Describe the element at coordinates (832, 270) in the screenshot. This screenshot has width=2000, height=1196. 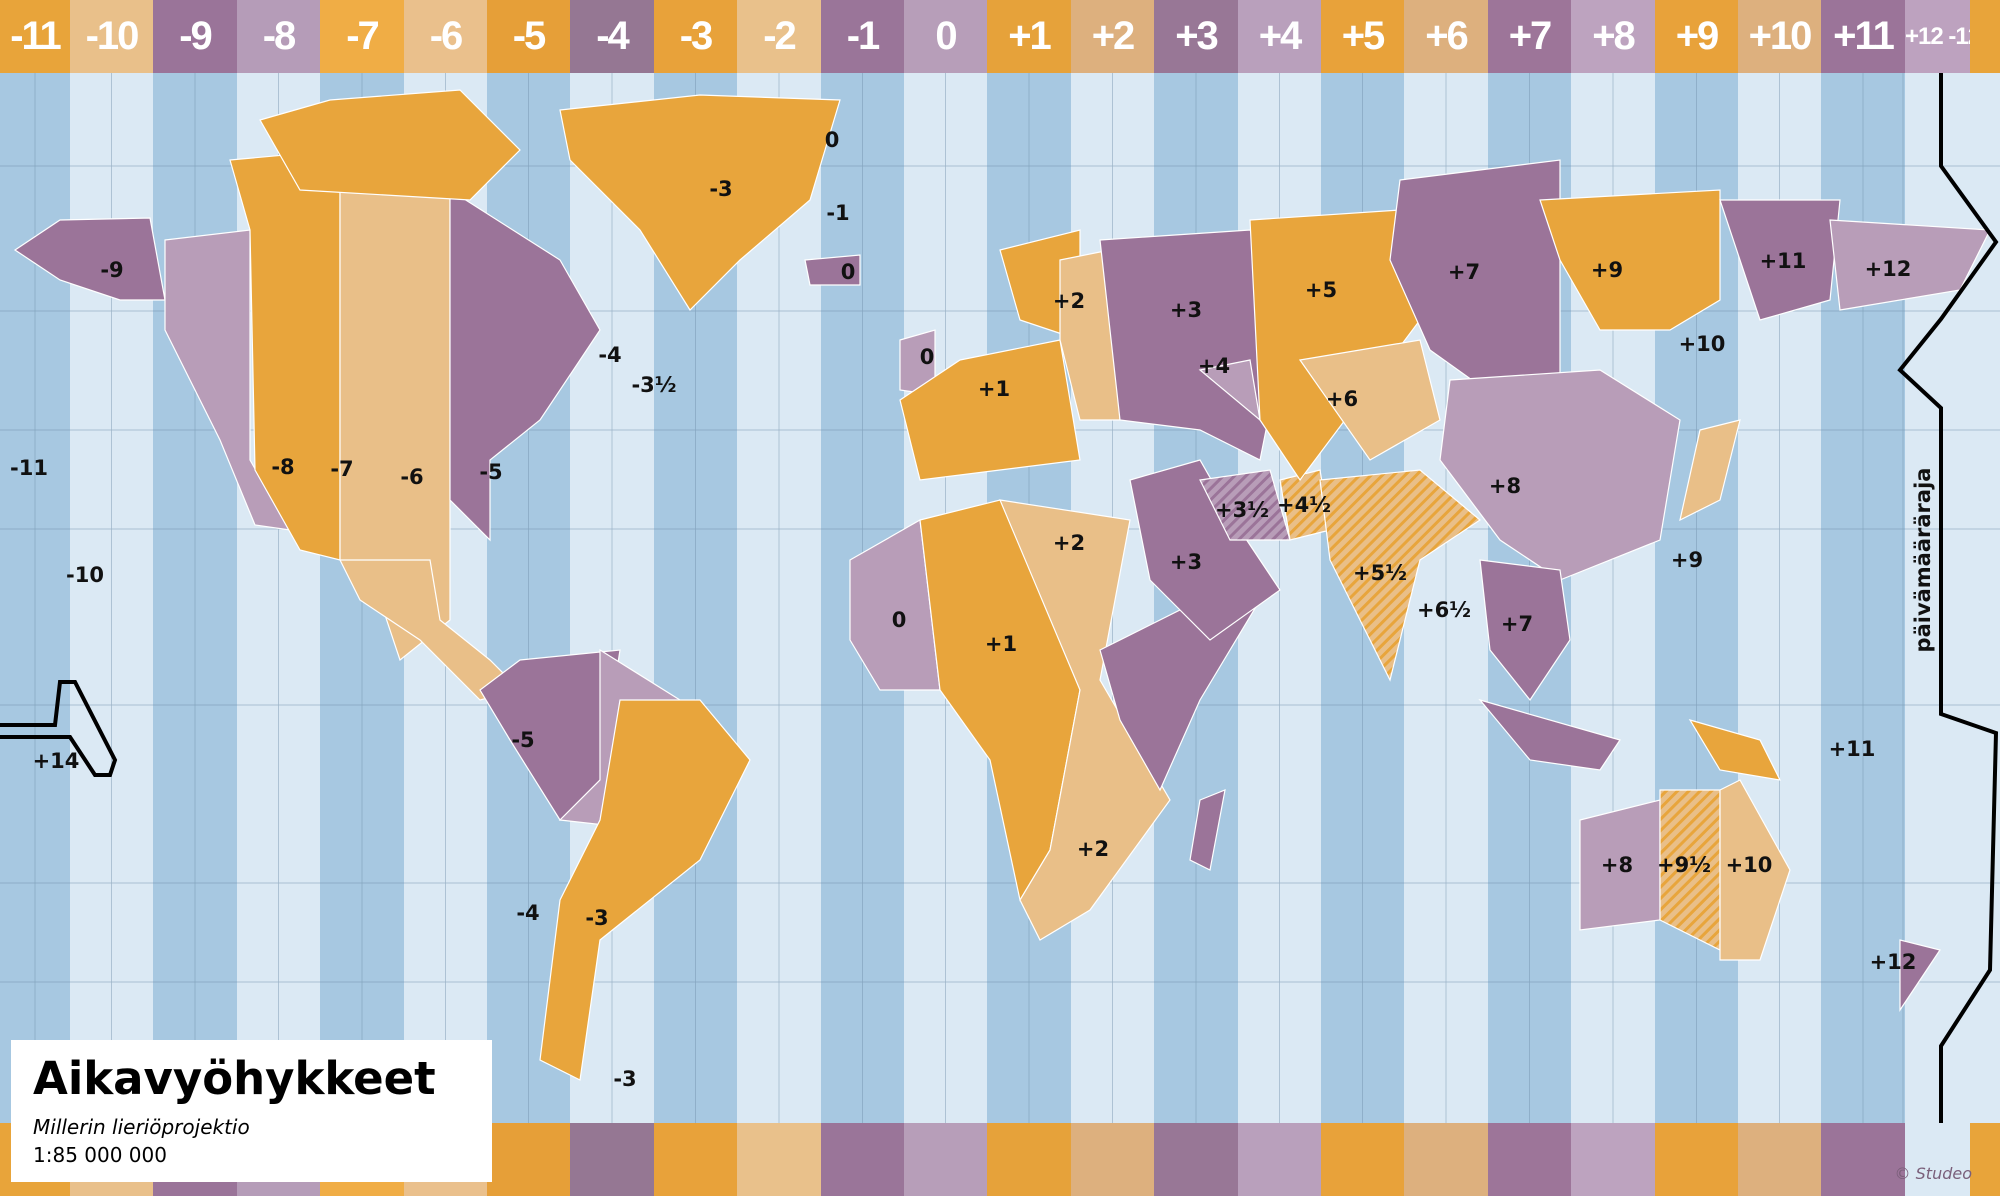
I see `land-iceland` at that location.